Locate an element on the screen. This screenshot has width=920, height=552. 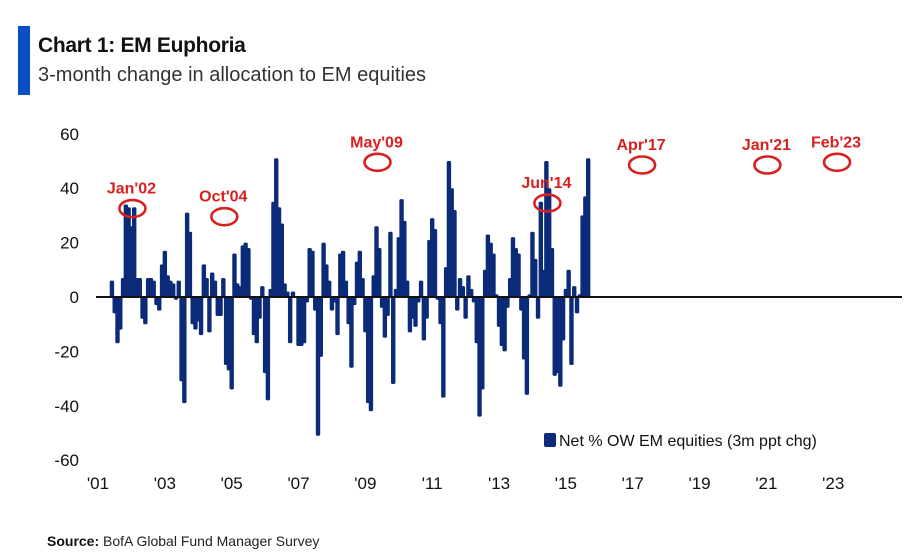
x-axis: '01 '03 '05 '07 '09 '11 '13 '15 '17 '19 '21 '23 is located at coordinates (465, 483).